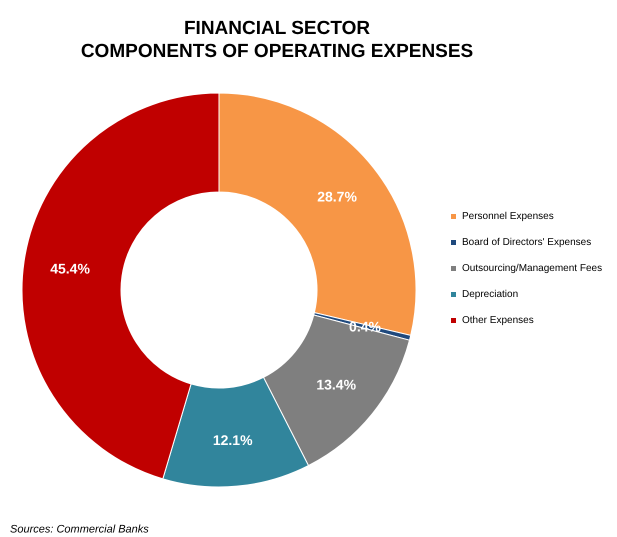 This screenshot has height=537, width=617. Describe the element at coordinates (490, 294) in the screenshot. I see `legend-label: Depreciation` at that location.